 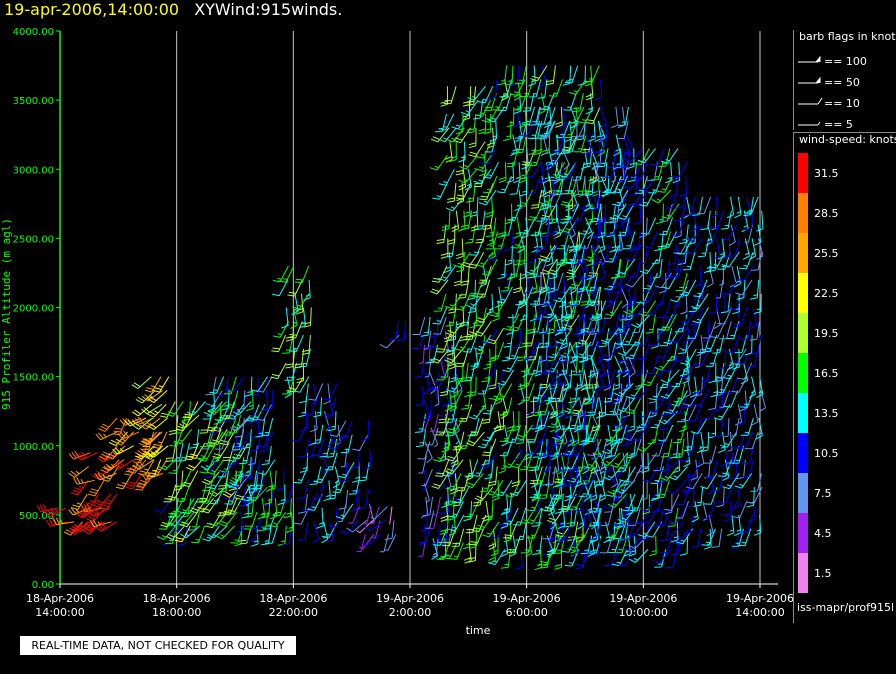 I want to click on x-tick-time: 18:00:00, so click(x=176, y=612).